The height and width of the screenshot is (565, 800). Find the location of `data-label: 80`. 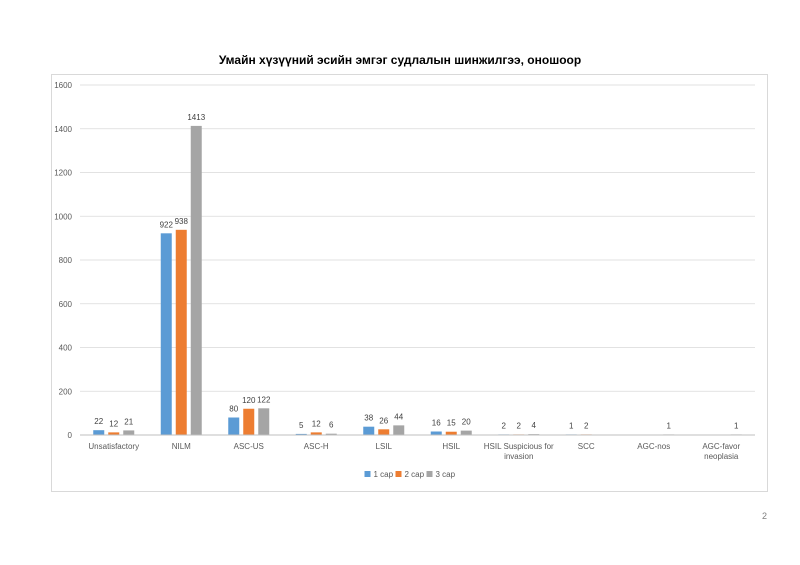

data-label: 80 is located at coordinates (233, 409).